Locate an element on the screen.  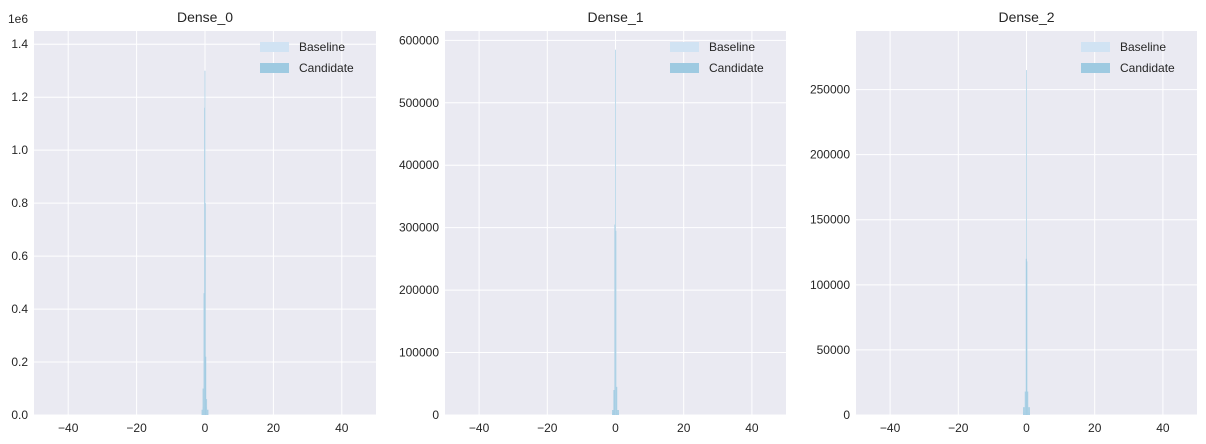
y-offset-label: 1e6 is located at coordinates (18, 19).